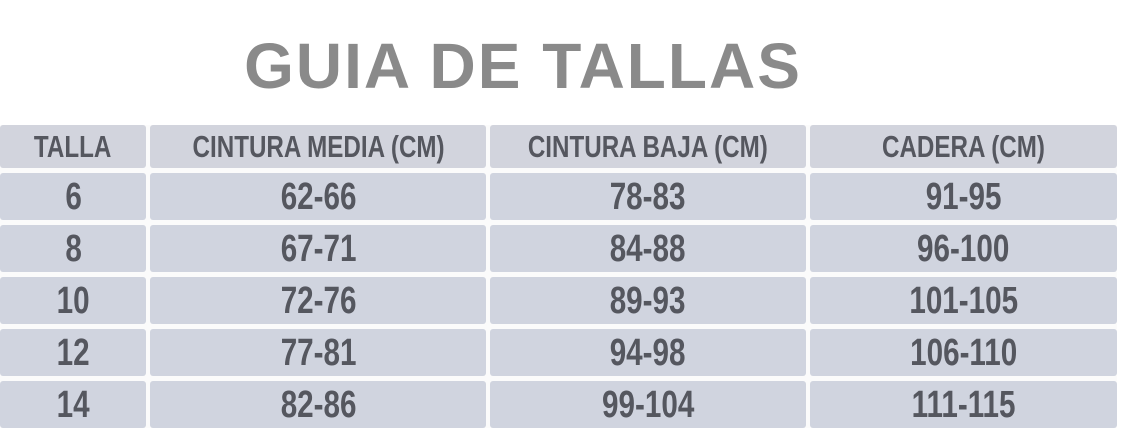  I want to click on table-cell-cintura-media: 67-71, so click(318, 248).